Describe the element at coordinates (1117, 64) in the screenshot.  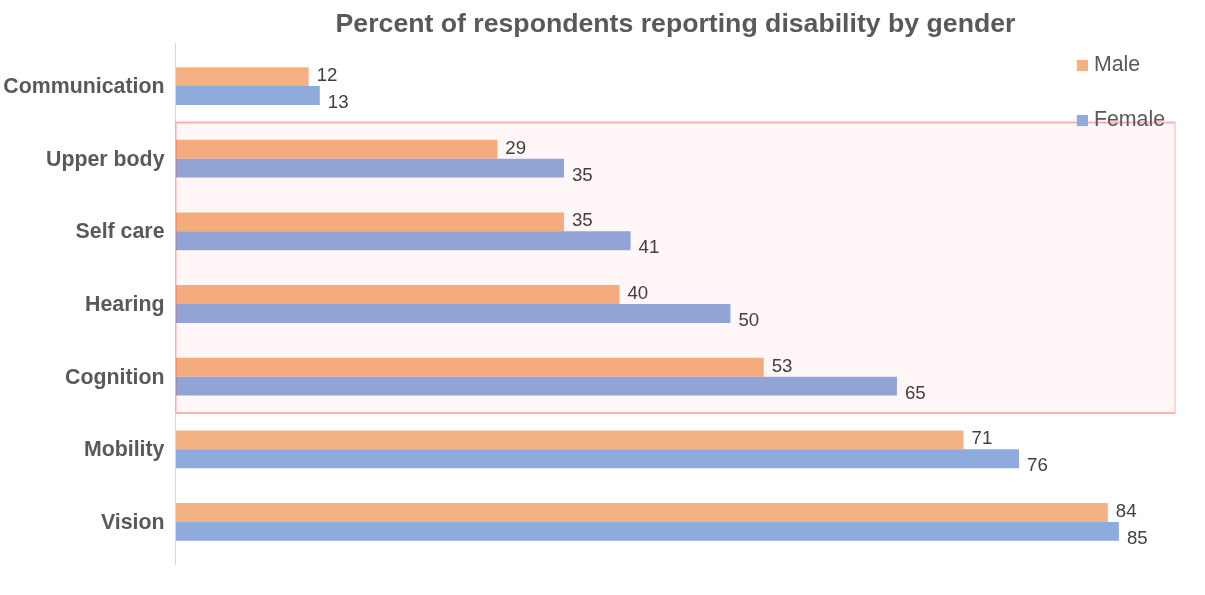
I see `legend-label: Male` at that location.